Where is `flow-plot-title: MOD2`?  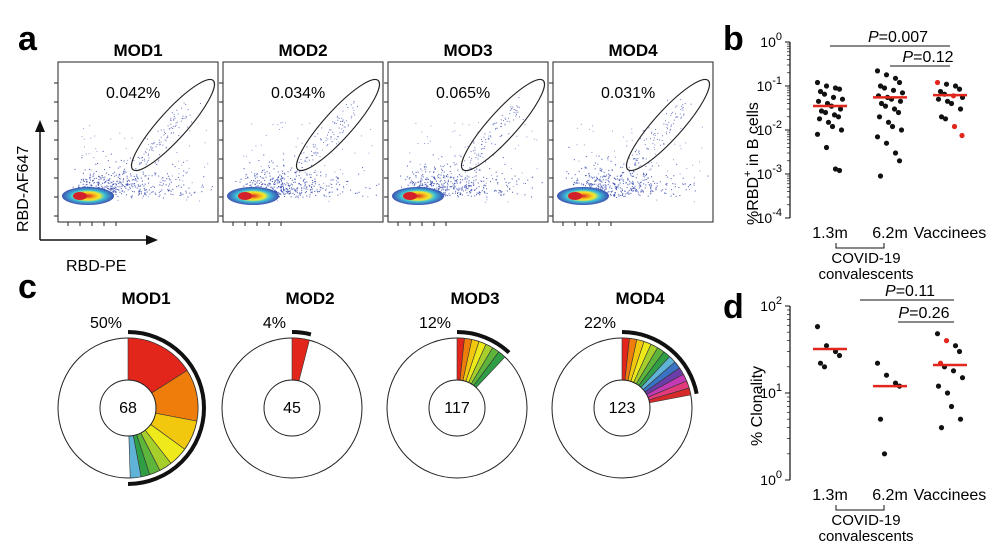
flow-plot-title: MOD2 is located at coordinates (302, 50).